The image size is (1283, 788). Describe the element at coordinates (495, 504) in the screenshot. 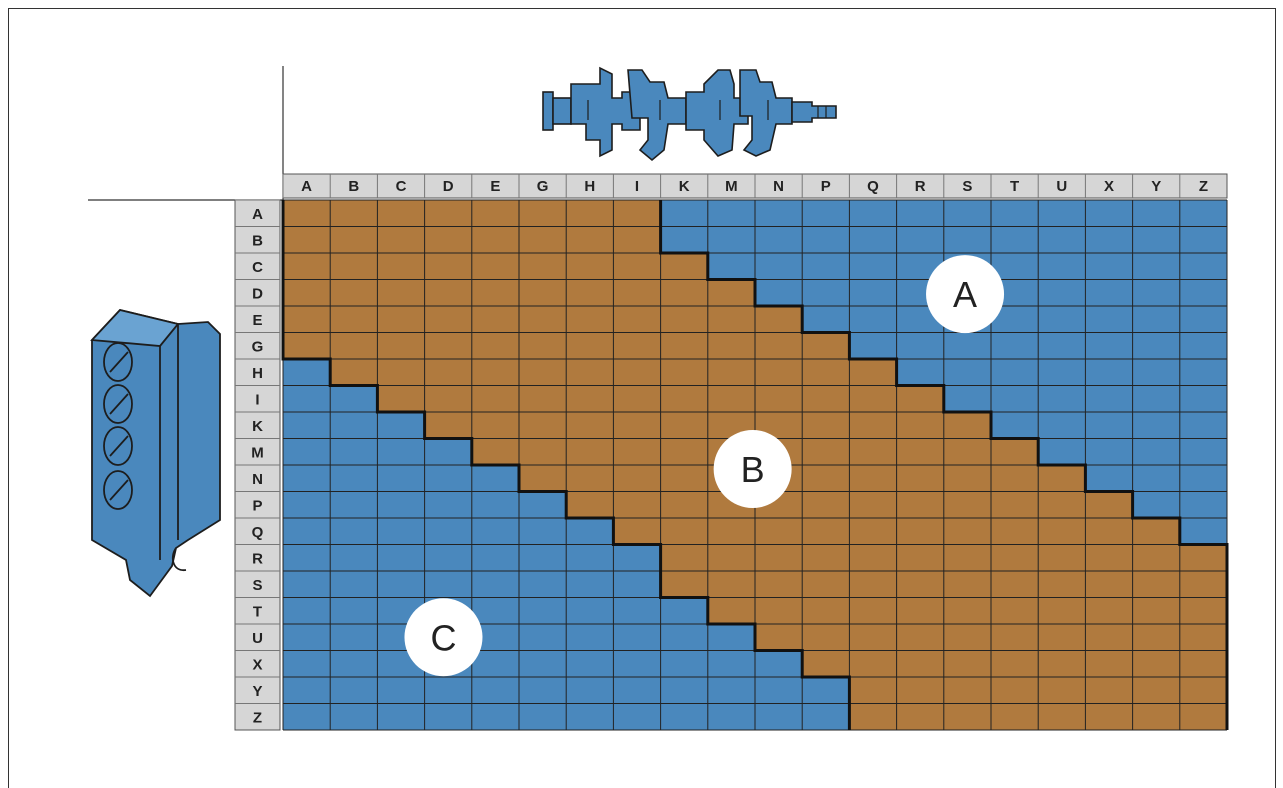

I see `cell-p-e` at that location.